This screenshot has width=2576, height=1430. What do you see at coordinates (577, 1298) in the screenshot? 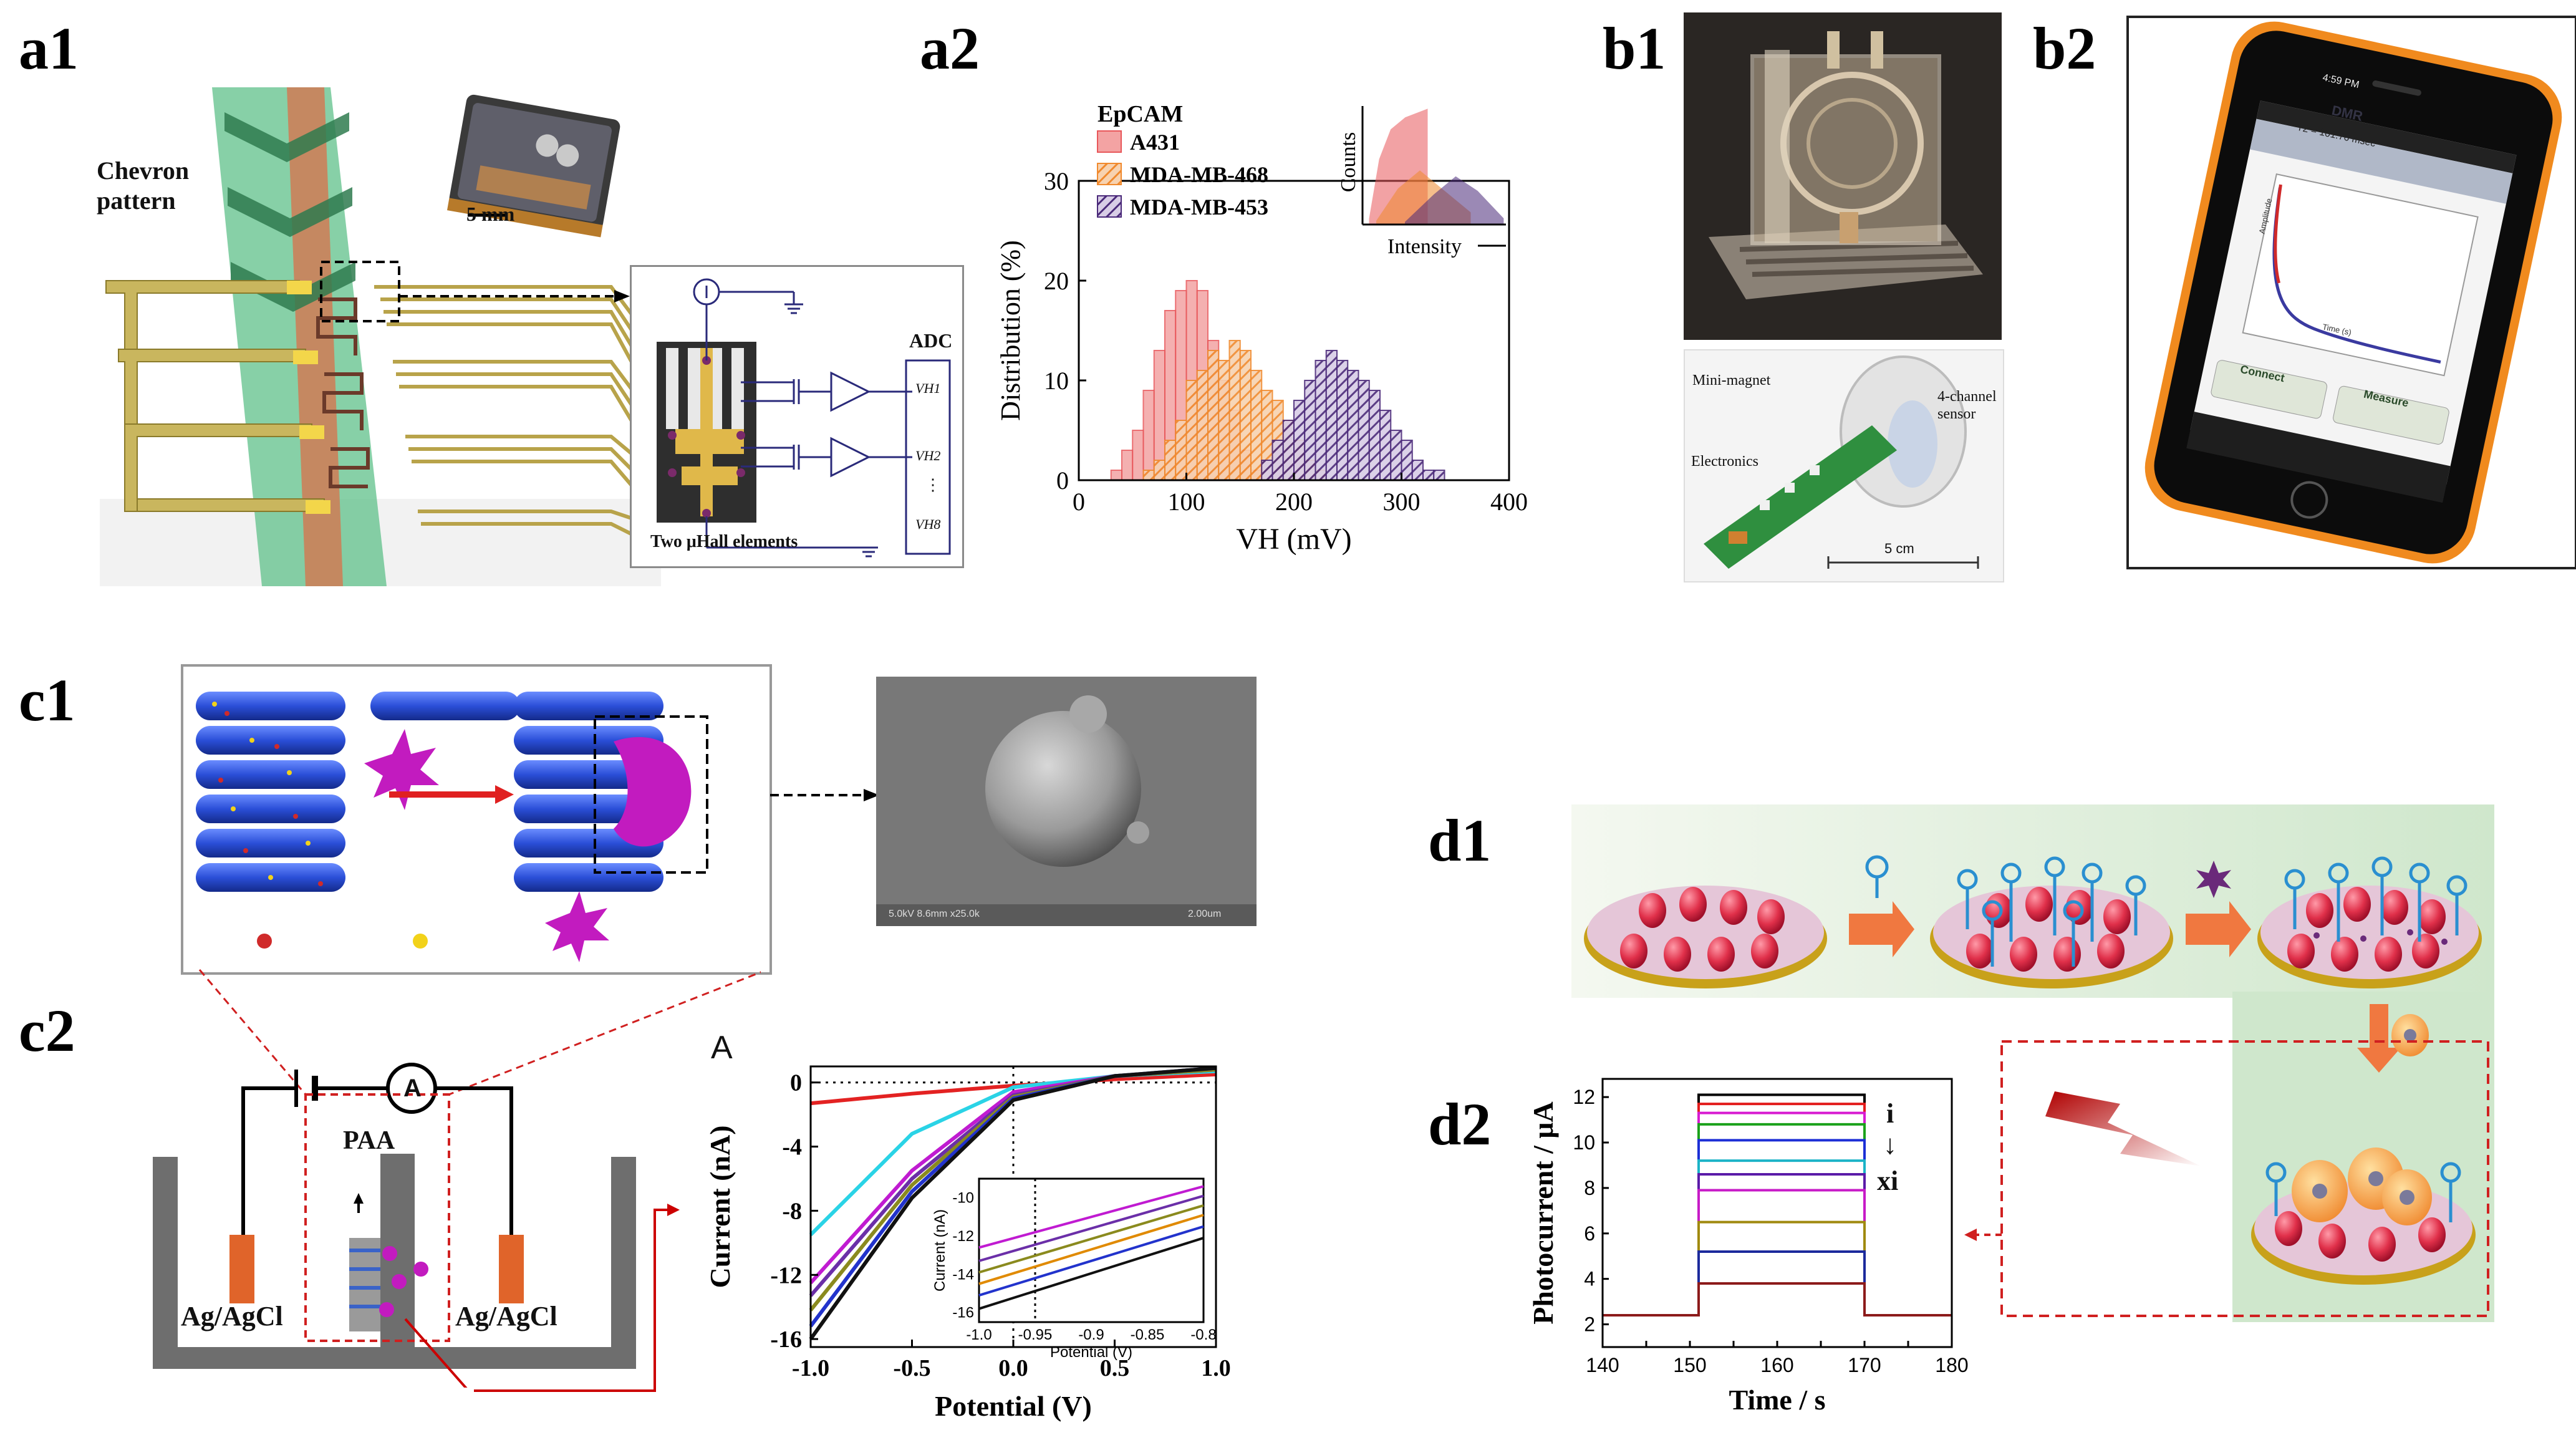
I see `c2-link-arrow` at bounding box center [577, 1298].